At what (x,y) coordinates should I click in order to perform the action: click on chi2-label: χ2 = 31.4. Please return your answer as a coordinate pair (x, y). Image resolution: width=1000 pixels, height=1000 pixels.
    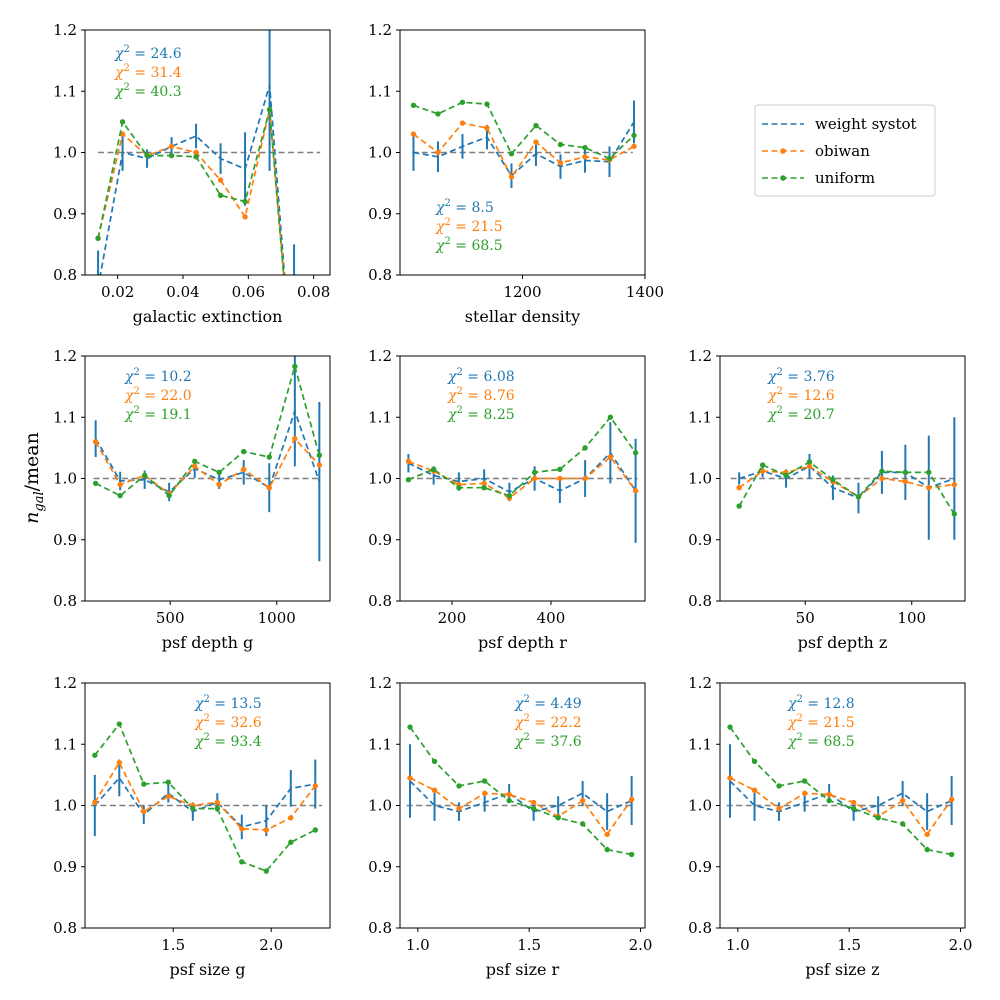
    Looking at the image, I should click on (148, 72).